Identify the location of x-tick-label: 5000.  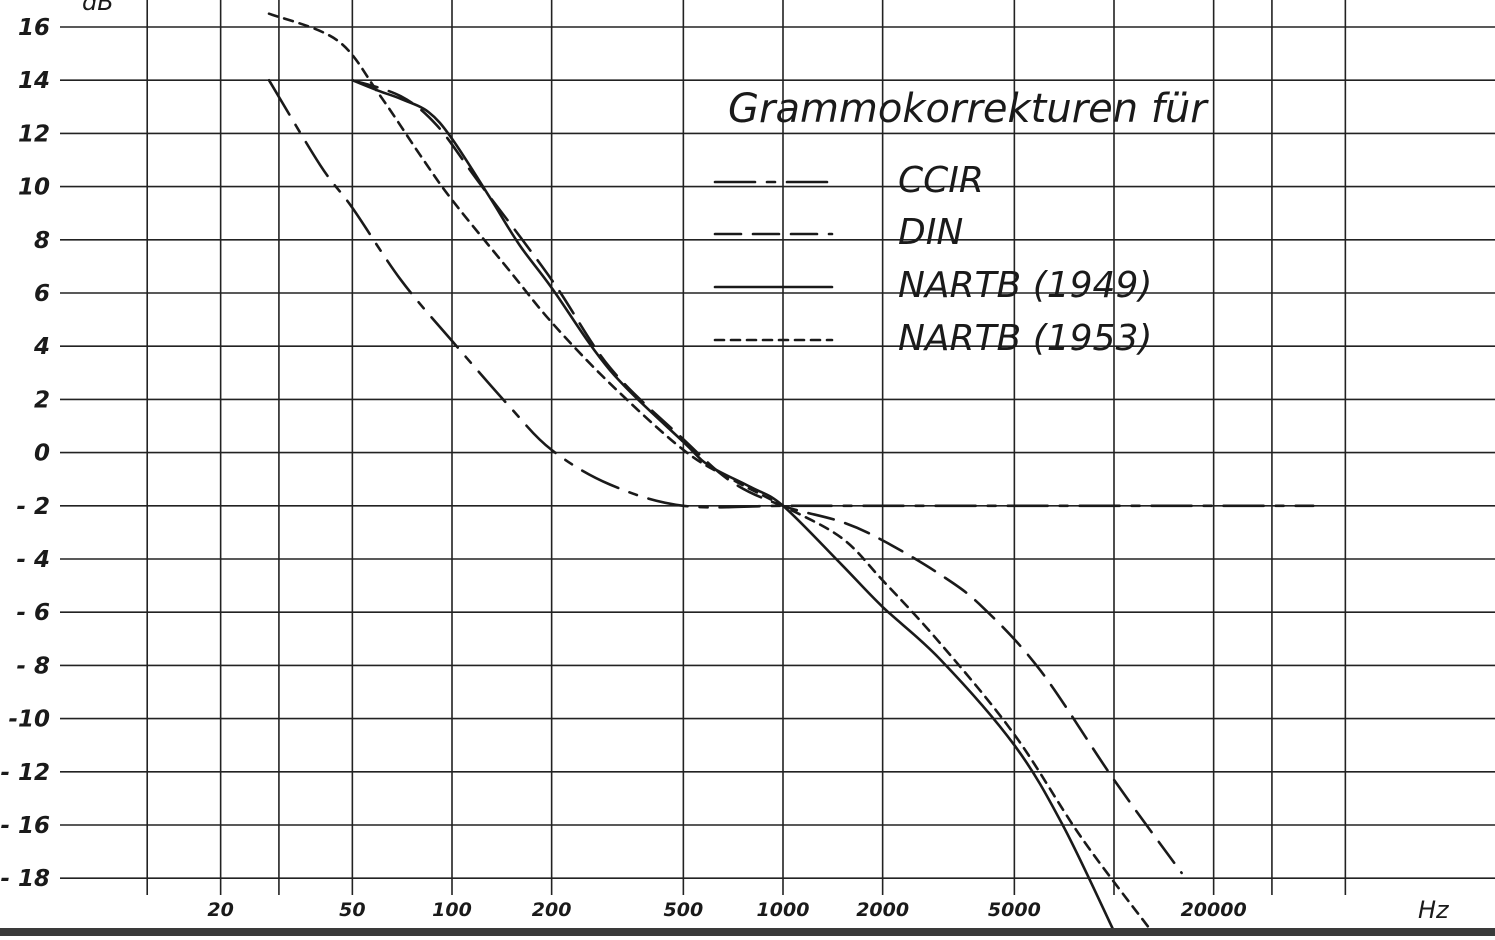
(1014, 910).